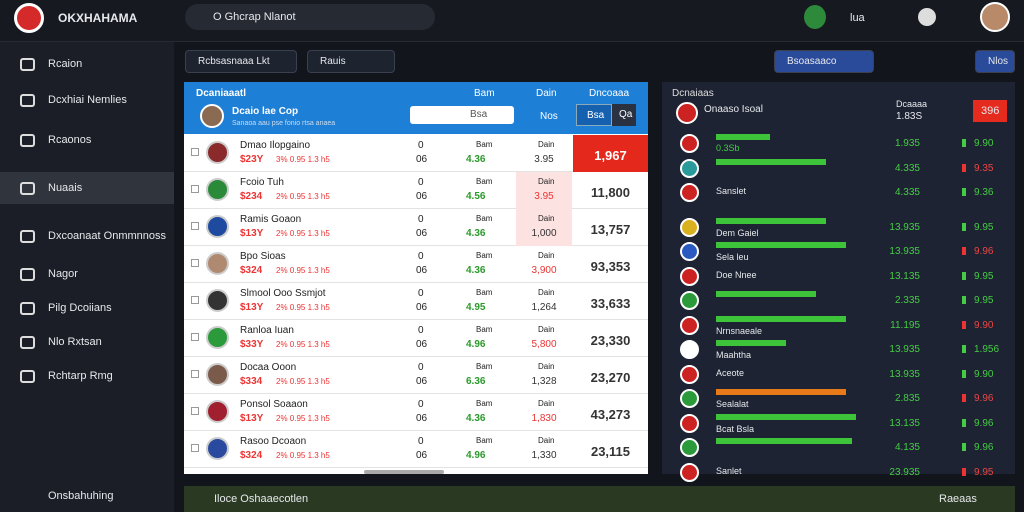 The width and height of the screenshot is (1024, 512). I want to click on row-name: Bpo Sioas, so click(263, 256).